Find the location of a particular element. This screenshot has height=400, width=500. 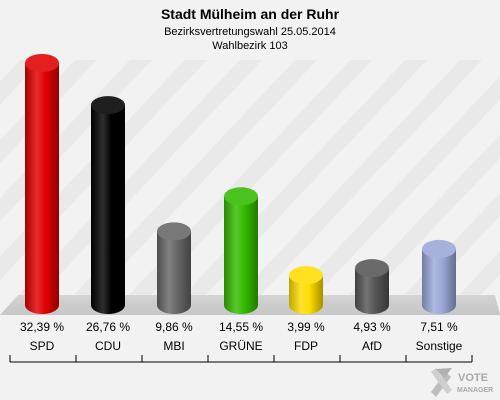

category-label: CDU is located at coordinates (108, 346).